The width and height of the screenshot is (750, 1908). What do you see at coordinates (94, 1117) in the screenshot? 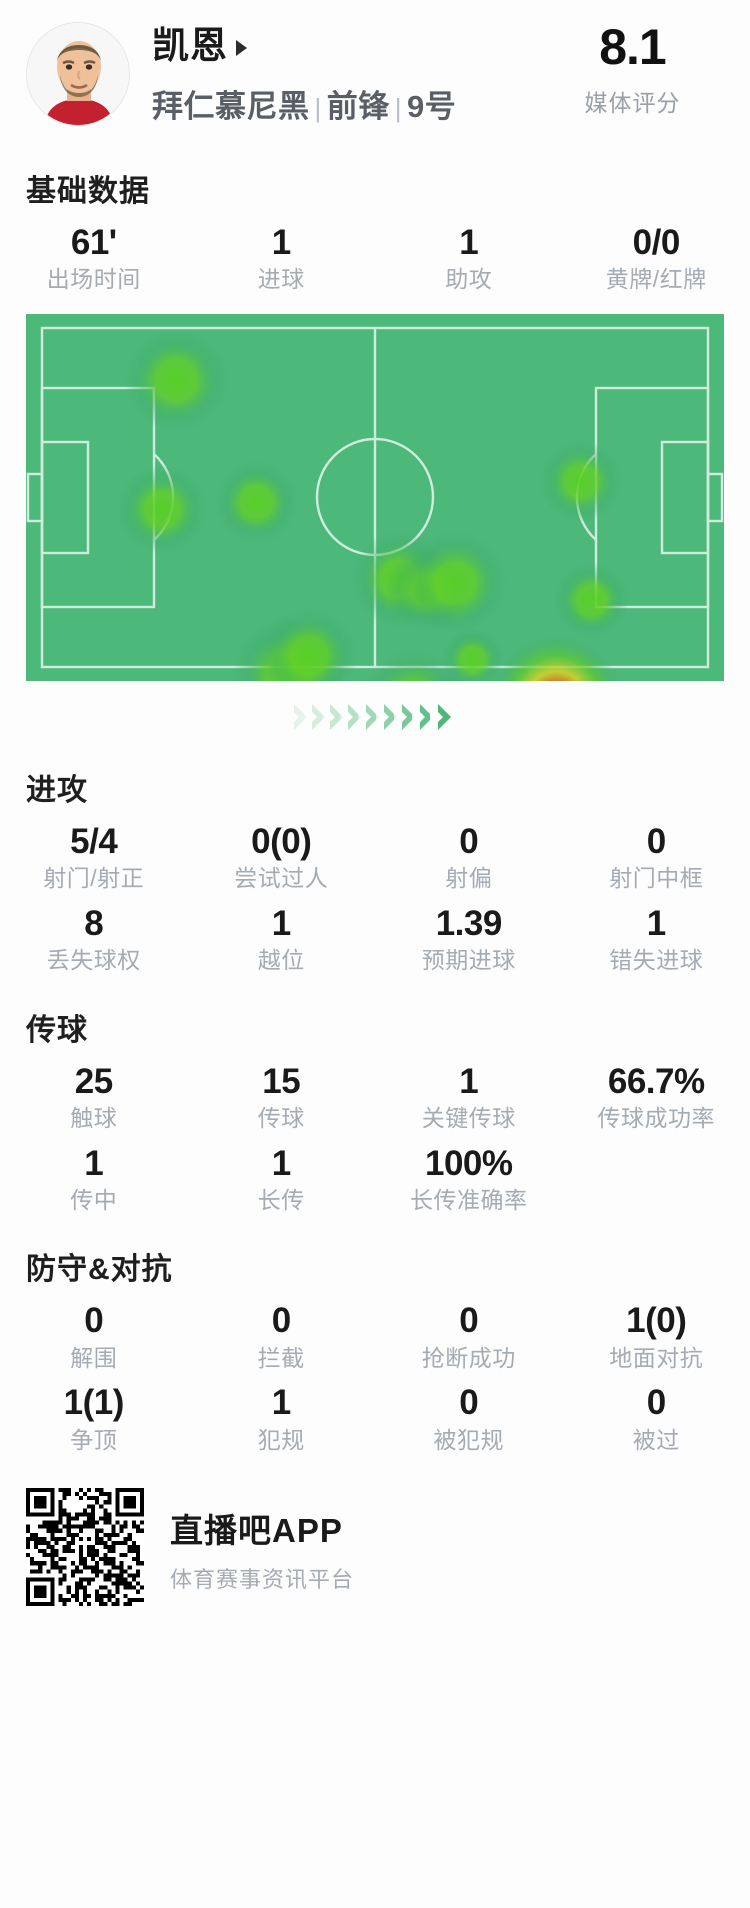
I see `stat-label: 触球` at bounding box center [94, 1117].